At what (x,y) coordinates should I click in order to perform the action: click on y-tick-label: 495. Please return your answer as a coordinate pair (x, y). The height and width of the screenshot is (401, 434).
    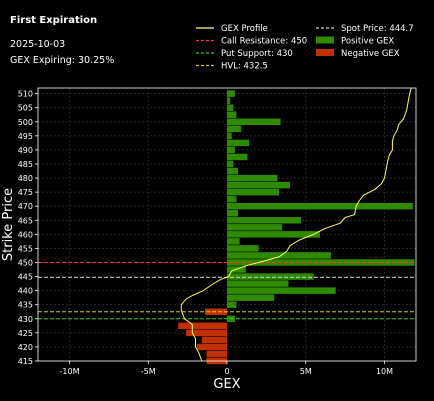
    Looking at the image, I should click on (25, 136).